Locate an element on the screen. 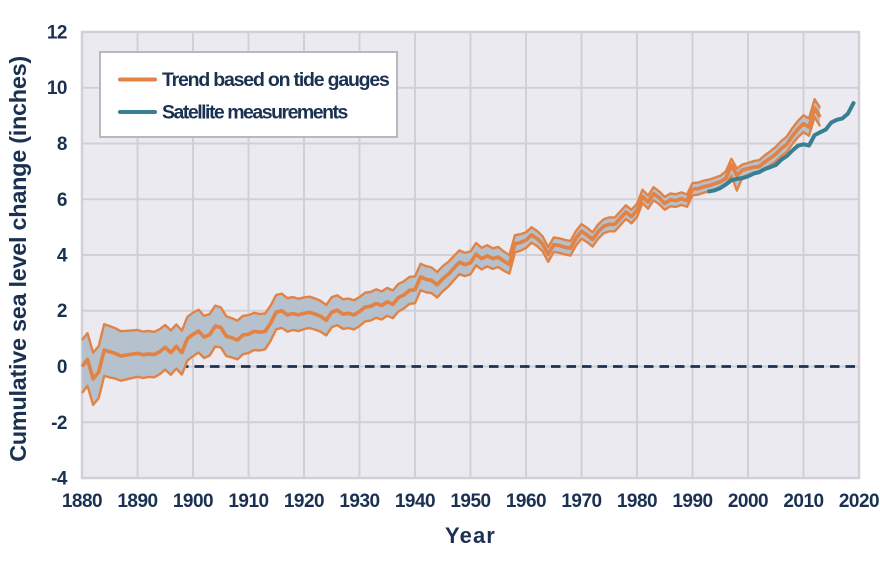 The image size is (880, 572). svg-text: 1970 is located at coordinates (581, 501).